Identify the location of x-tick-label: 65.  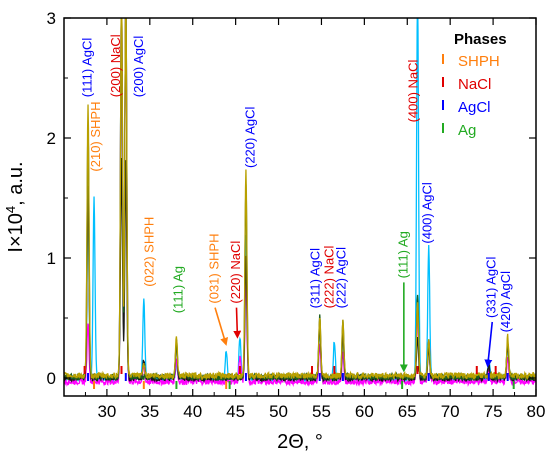
(407, 411).